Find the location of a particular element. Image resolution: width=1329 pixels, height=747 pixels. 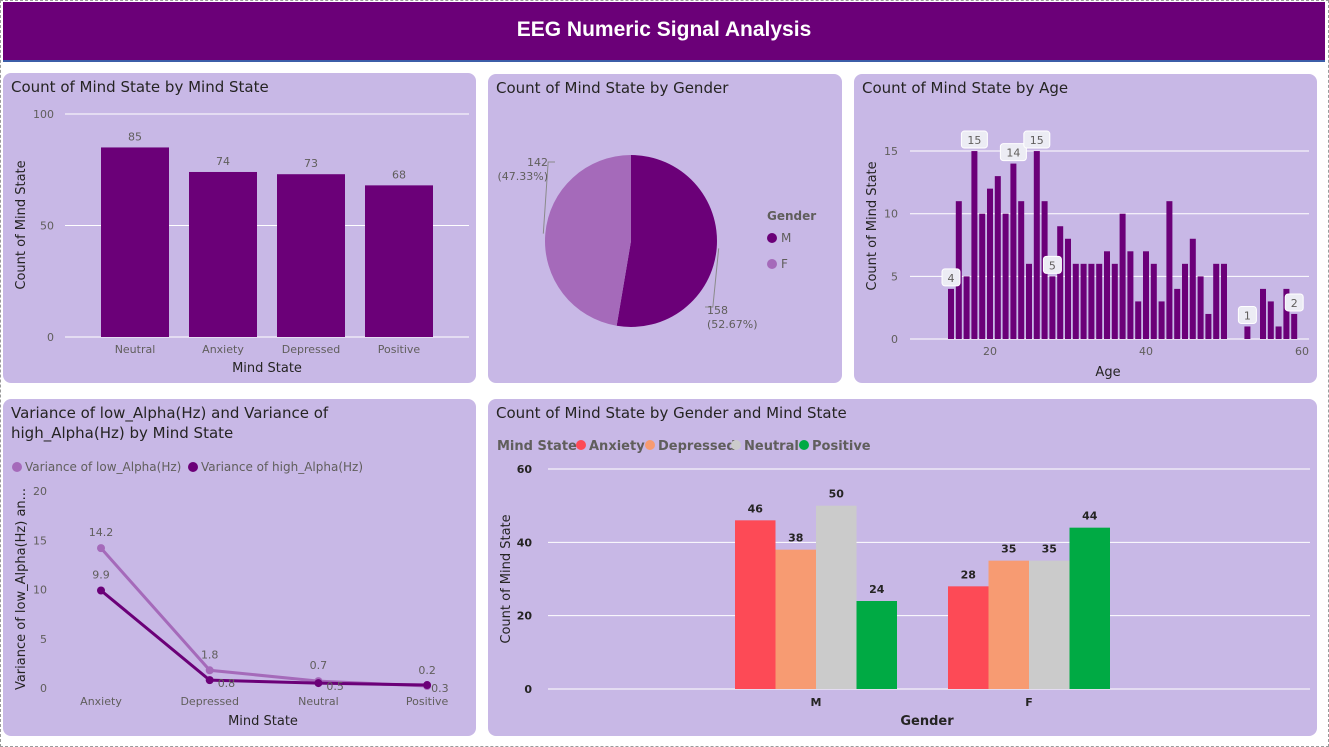

legend-label: Variance of low_Alpha(Hz) is located at coordinates (103, 467).